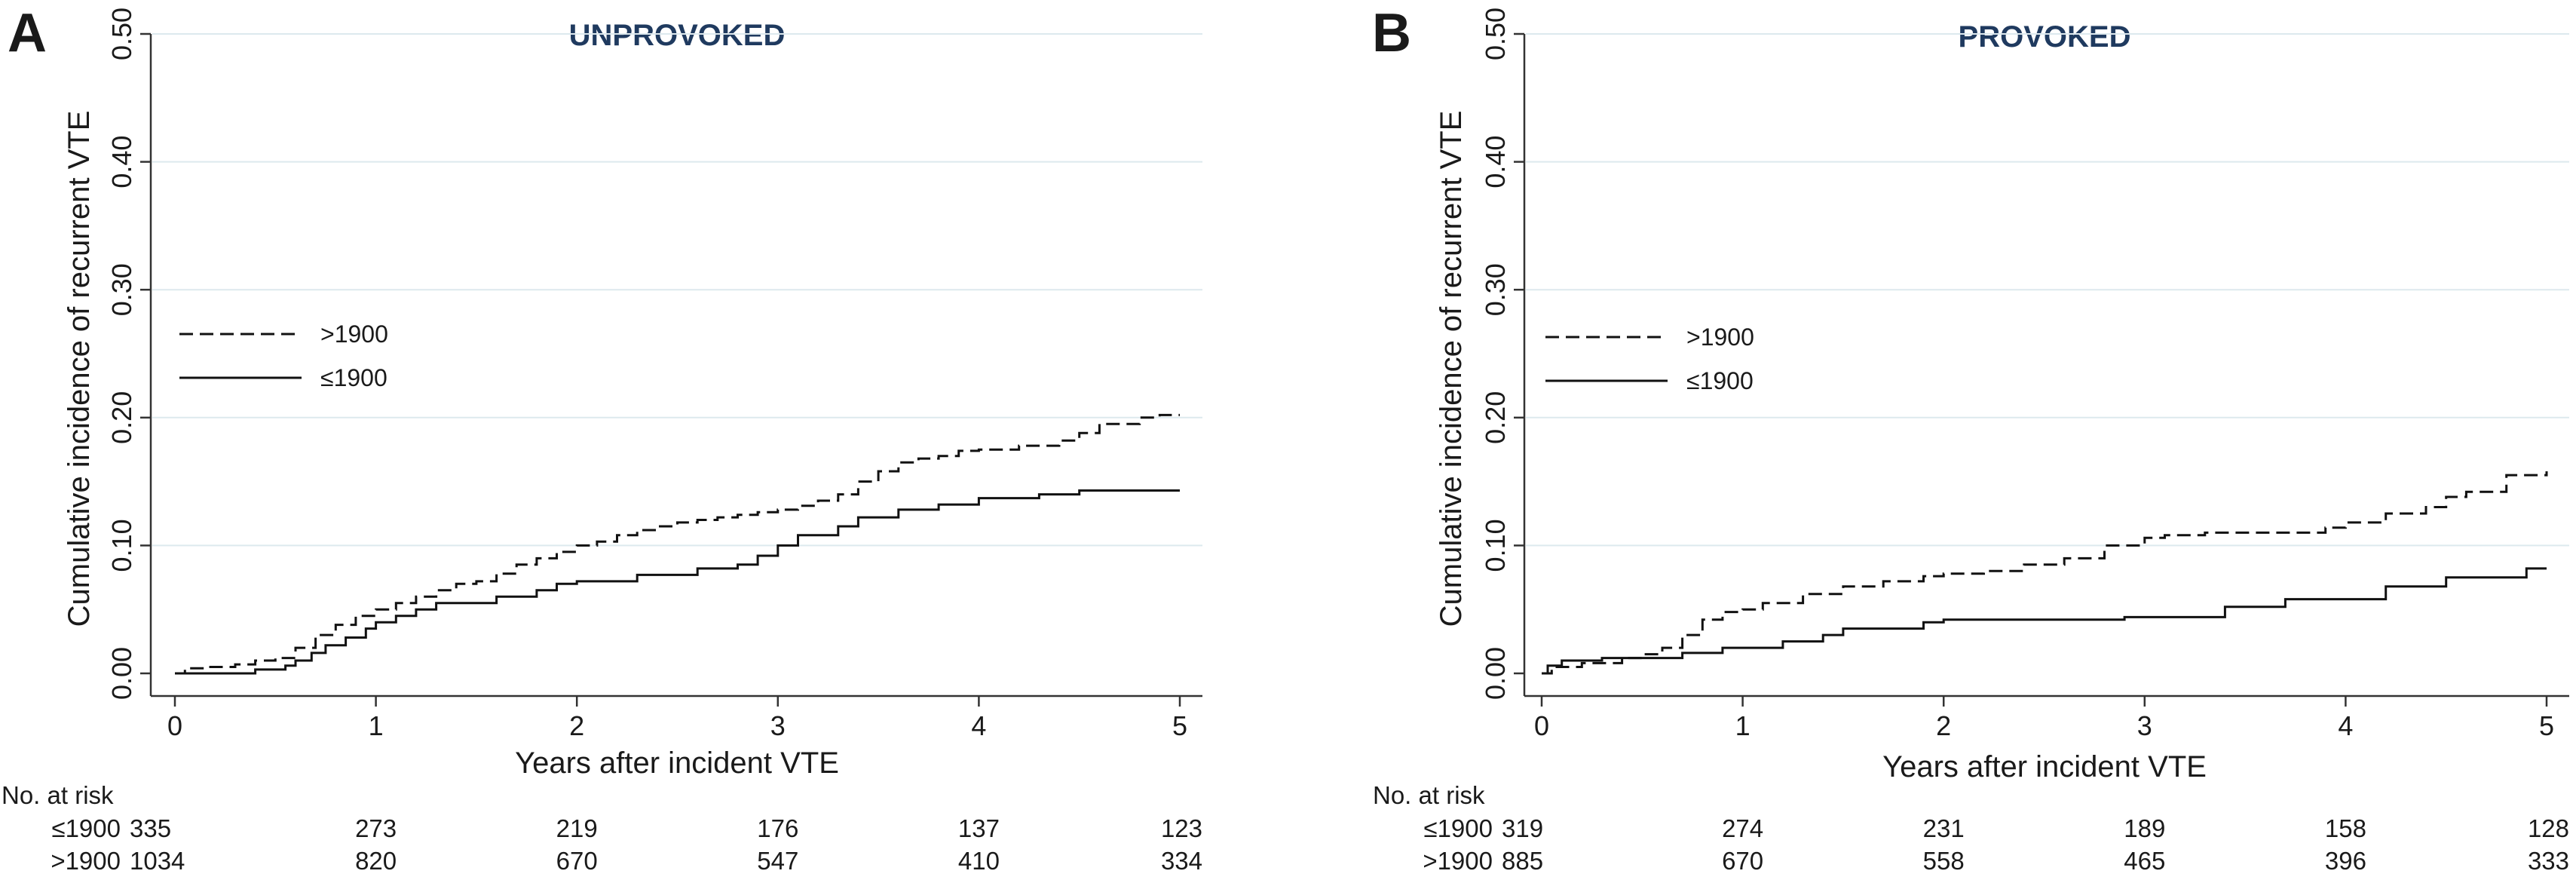  What do you see at coordinates (2548, 828) in the screenshot?
I see `risk-value: 128` at bounding box center [2548, 828].